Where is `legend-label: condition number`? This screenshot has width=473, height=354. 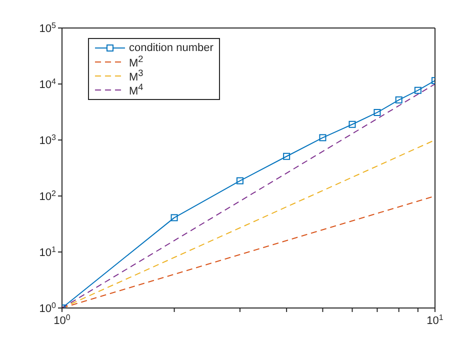 legend-label: condition number is located at coordinates (171, 48).